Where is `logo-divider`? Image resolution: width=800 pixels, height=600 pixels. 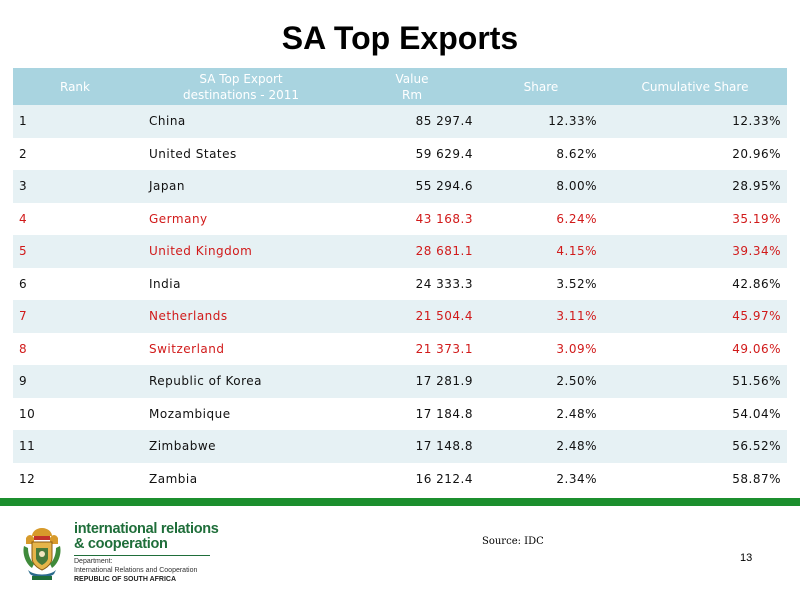
logo-divider is located at coordinates (142, 555).